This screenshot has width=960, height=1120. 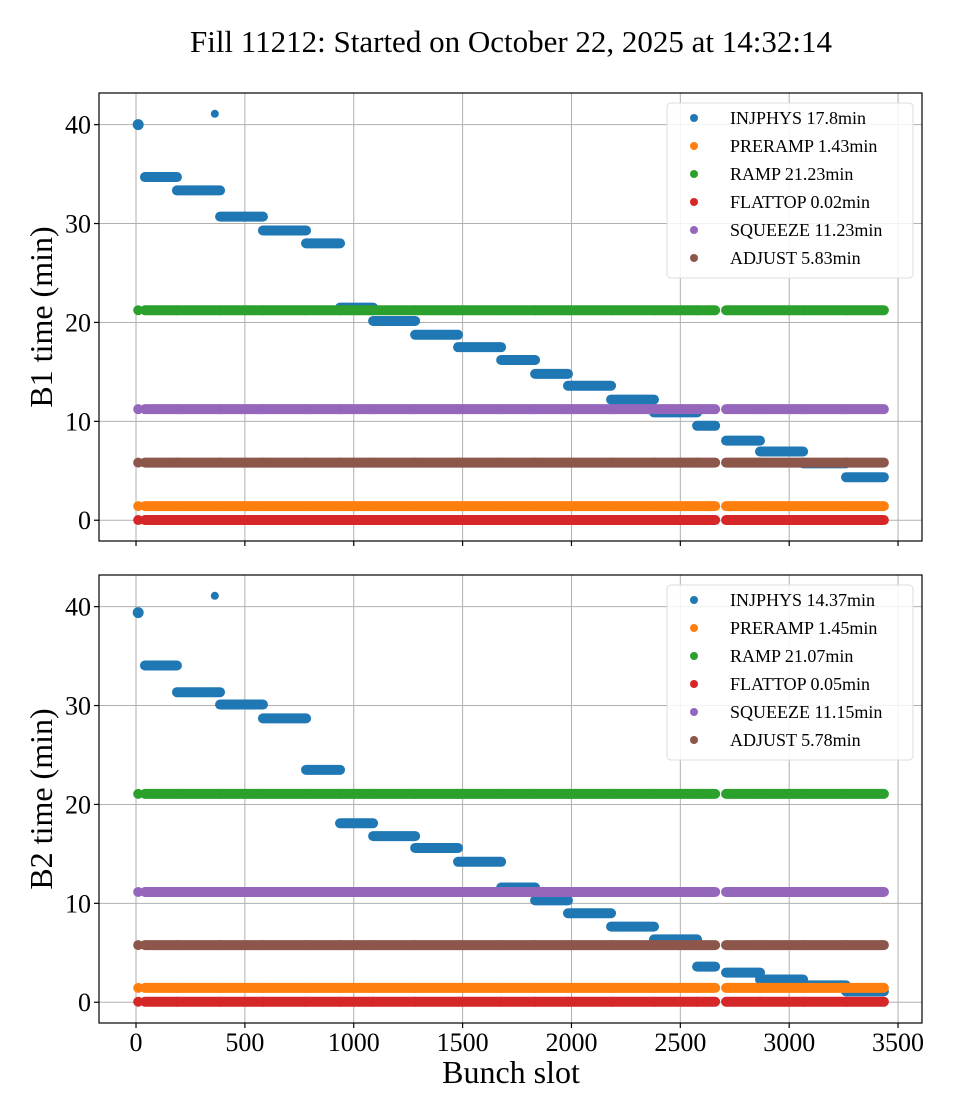 What do you see at coordinates (806, 230) in the screenshot?
I see `legend-label: SQUEEZE 11.23min` at bounding box center [806, 230].